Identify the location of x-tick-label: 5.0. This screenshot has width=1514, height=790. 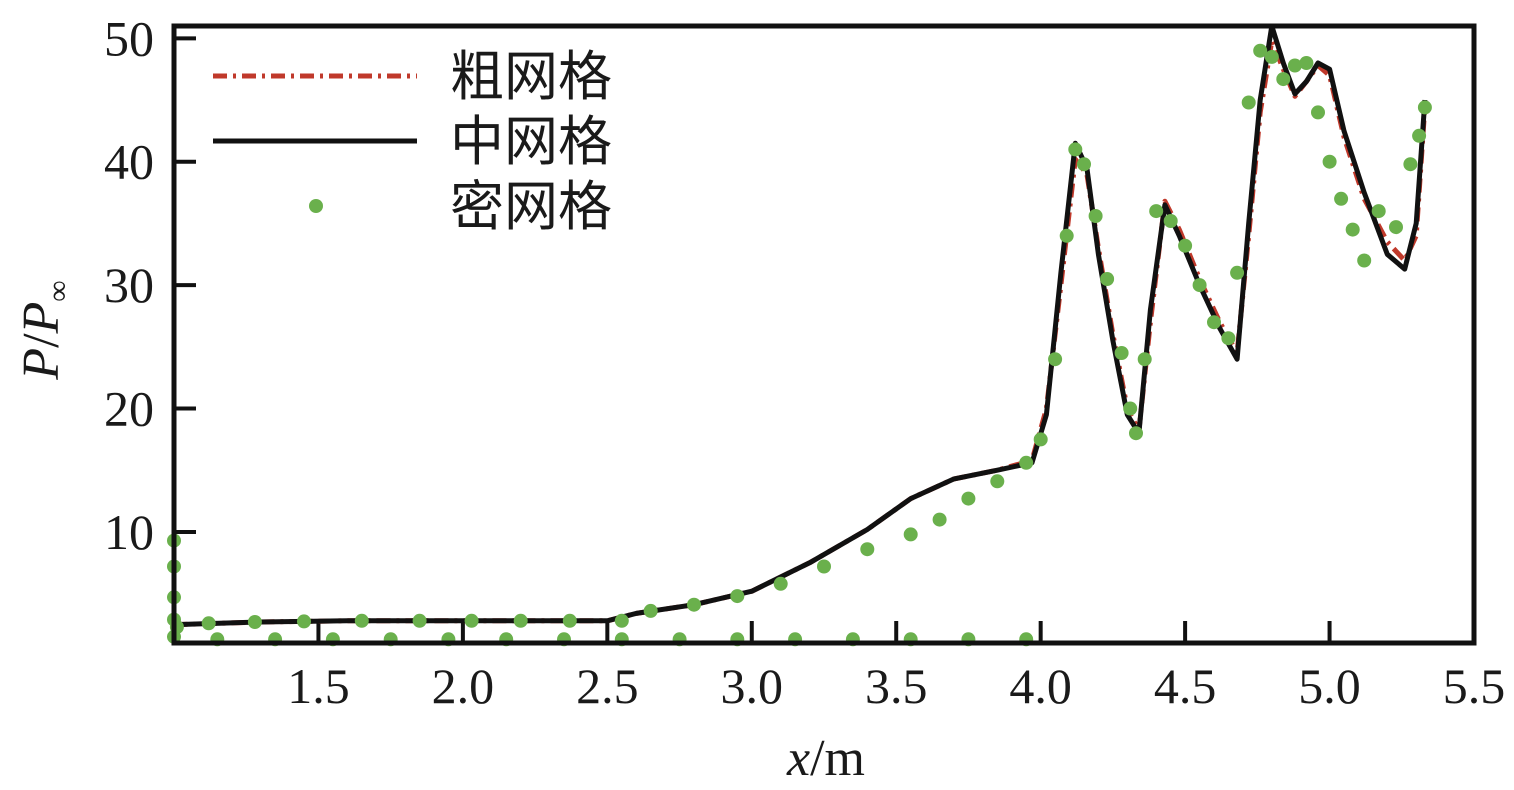
(1329, 686).